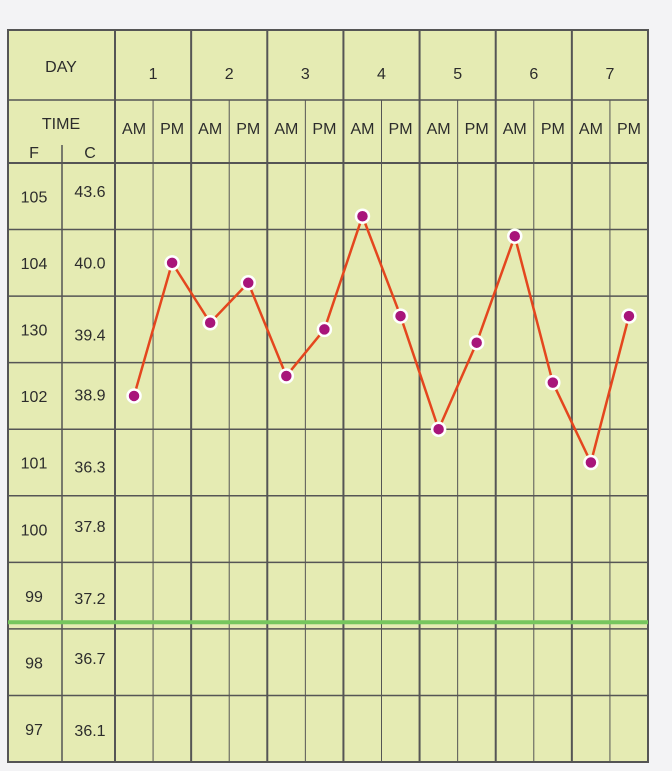  Describe the element at coordinates (305, 74) in the screenshot. I see `day-label: 3` at that location.